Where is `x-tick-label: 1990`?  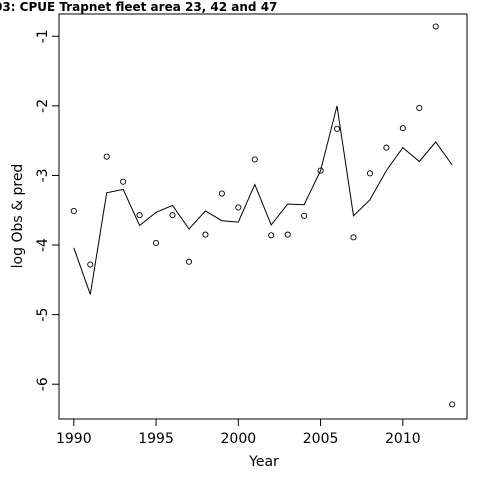
x-tick-label: 1990 is located at coordinates (74, 439).